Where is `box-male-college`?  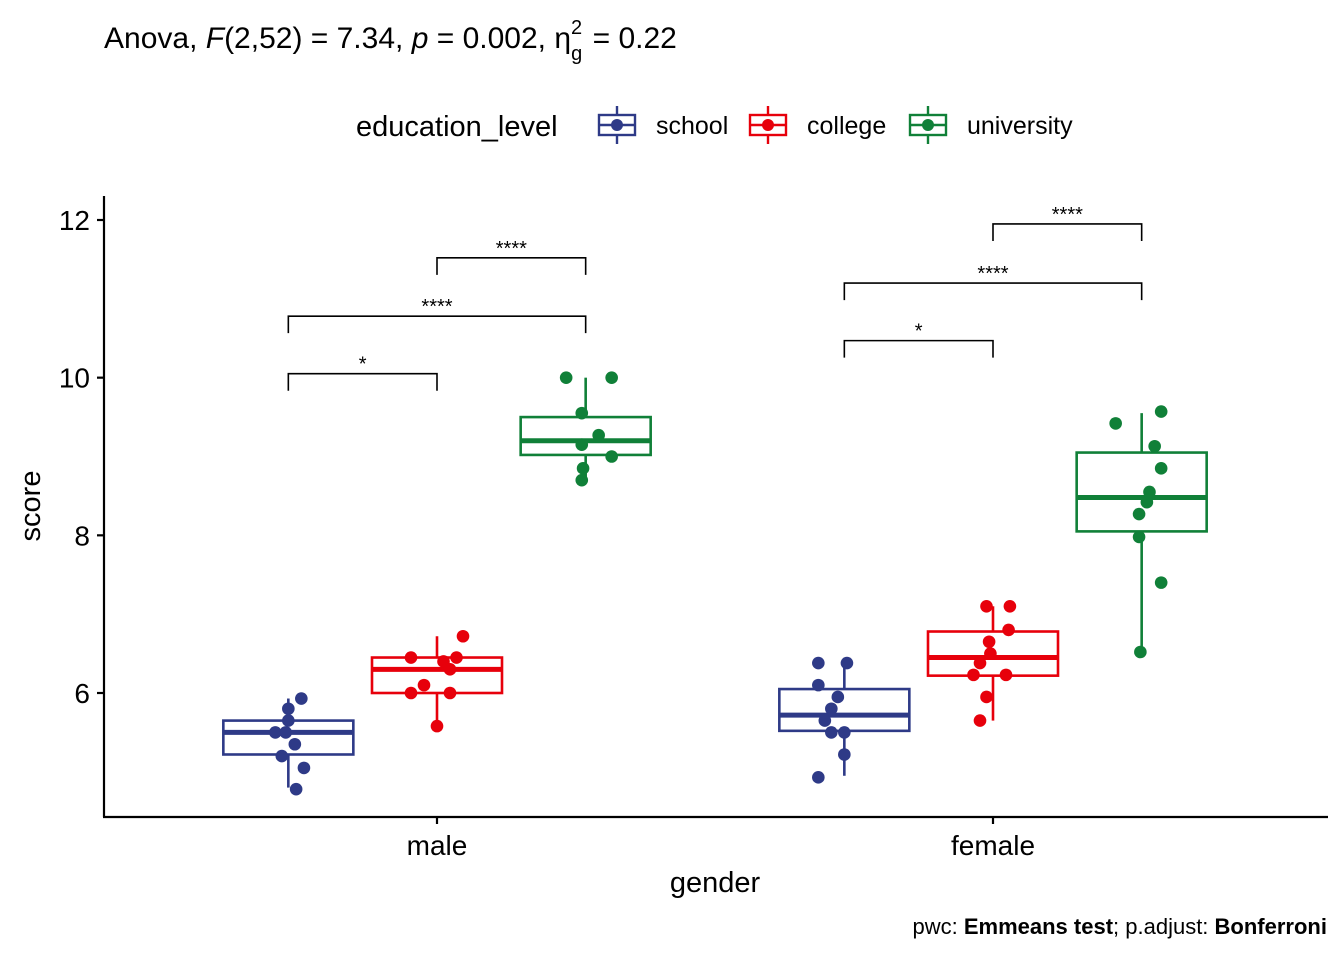 box-male-college is located at coordinates (437, 681).